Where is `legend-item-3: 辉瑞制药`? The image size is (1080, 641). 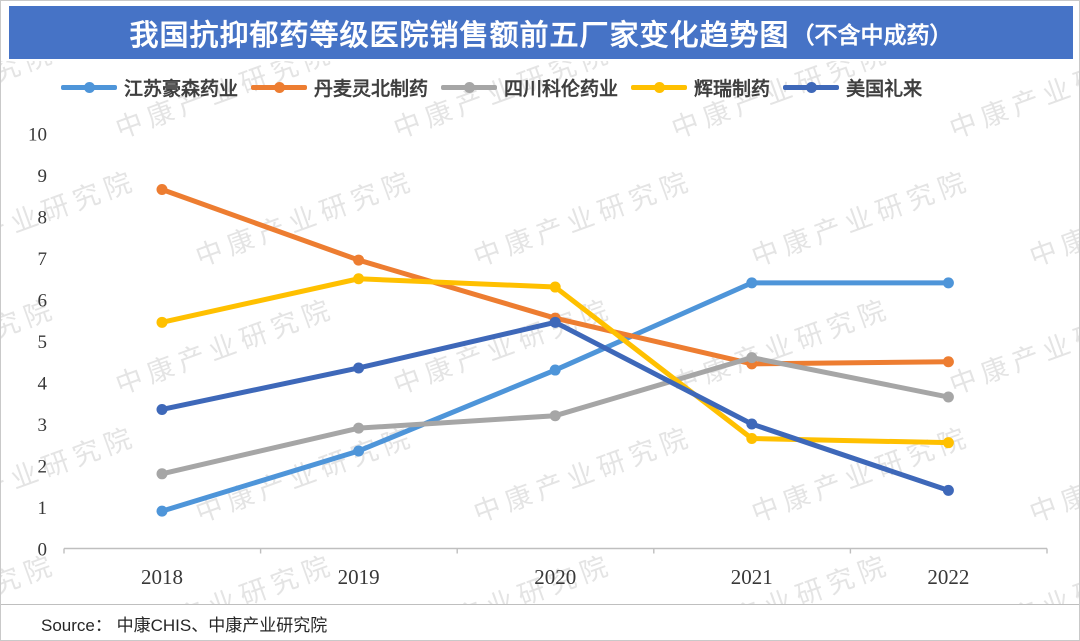
legend-item-3: 辉瑞制药 is located at coordinates (700, 87).